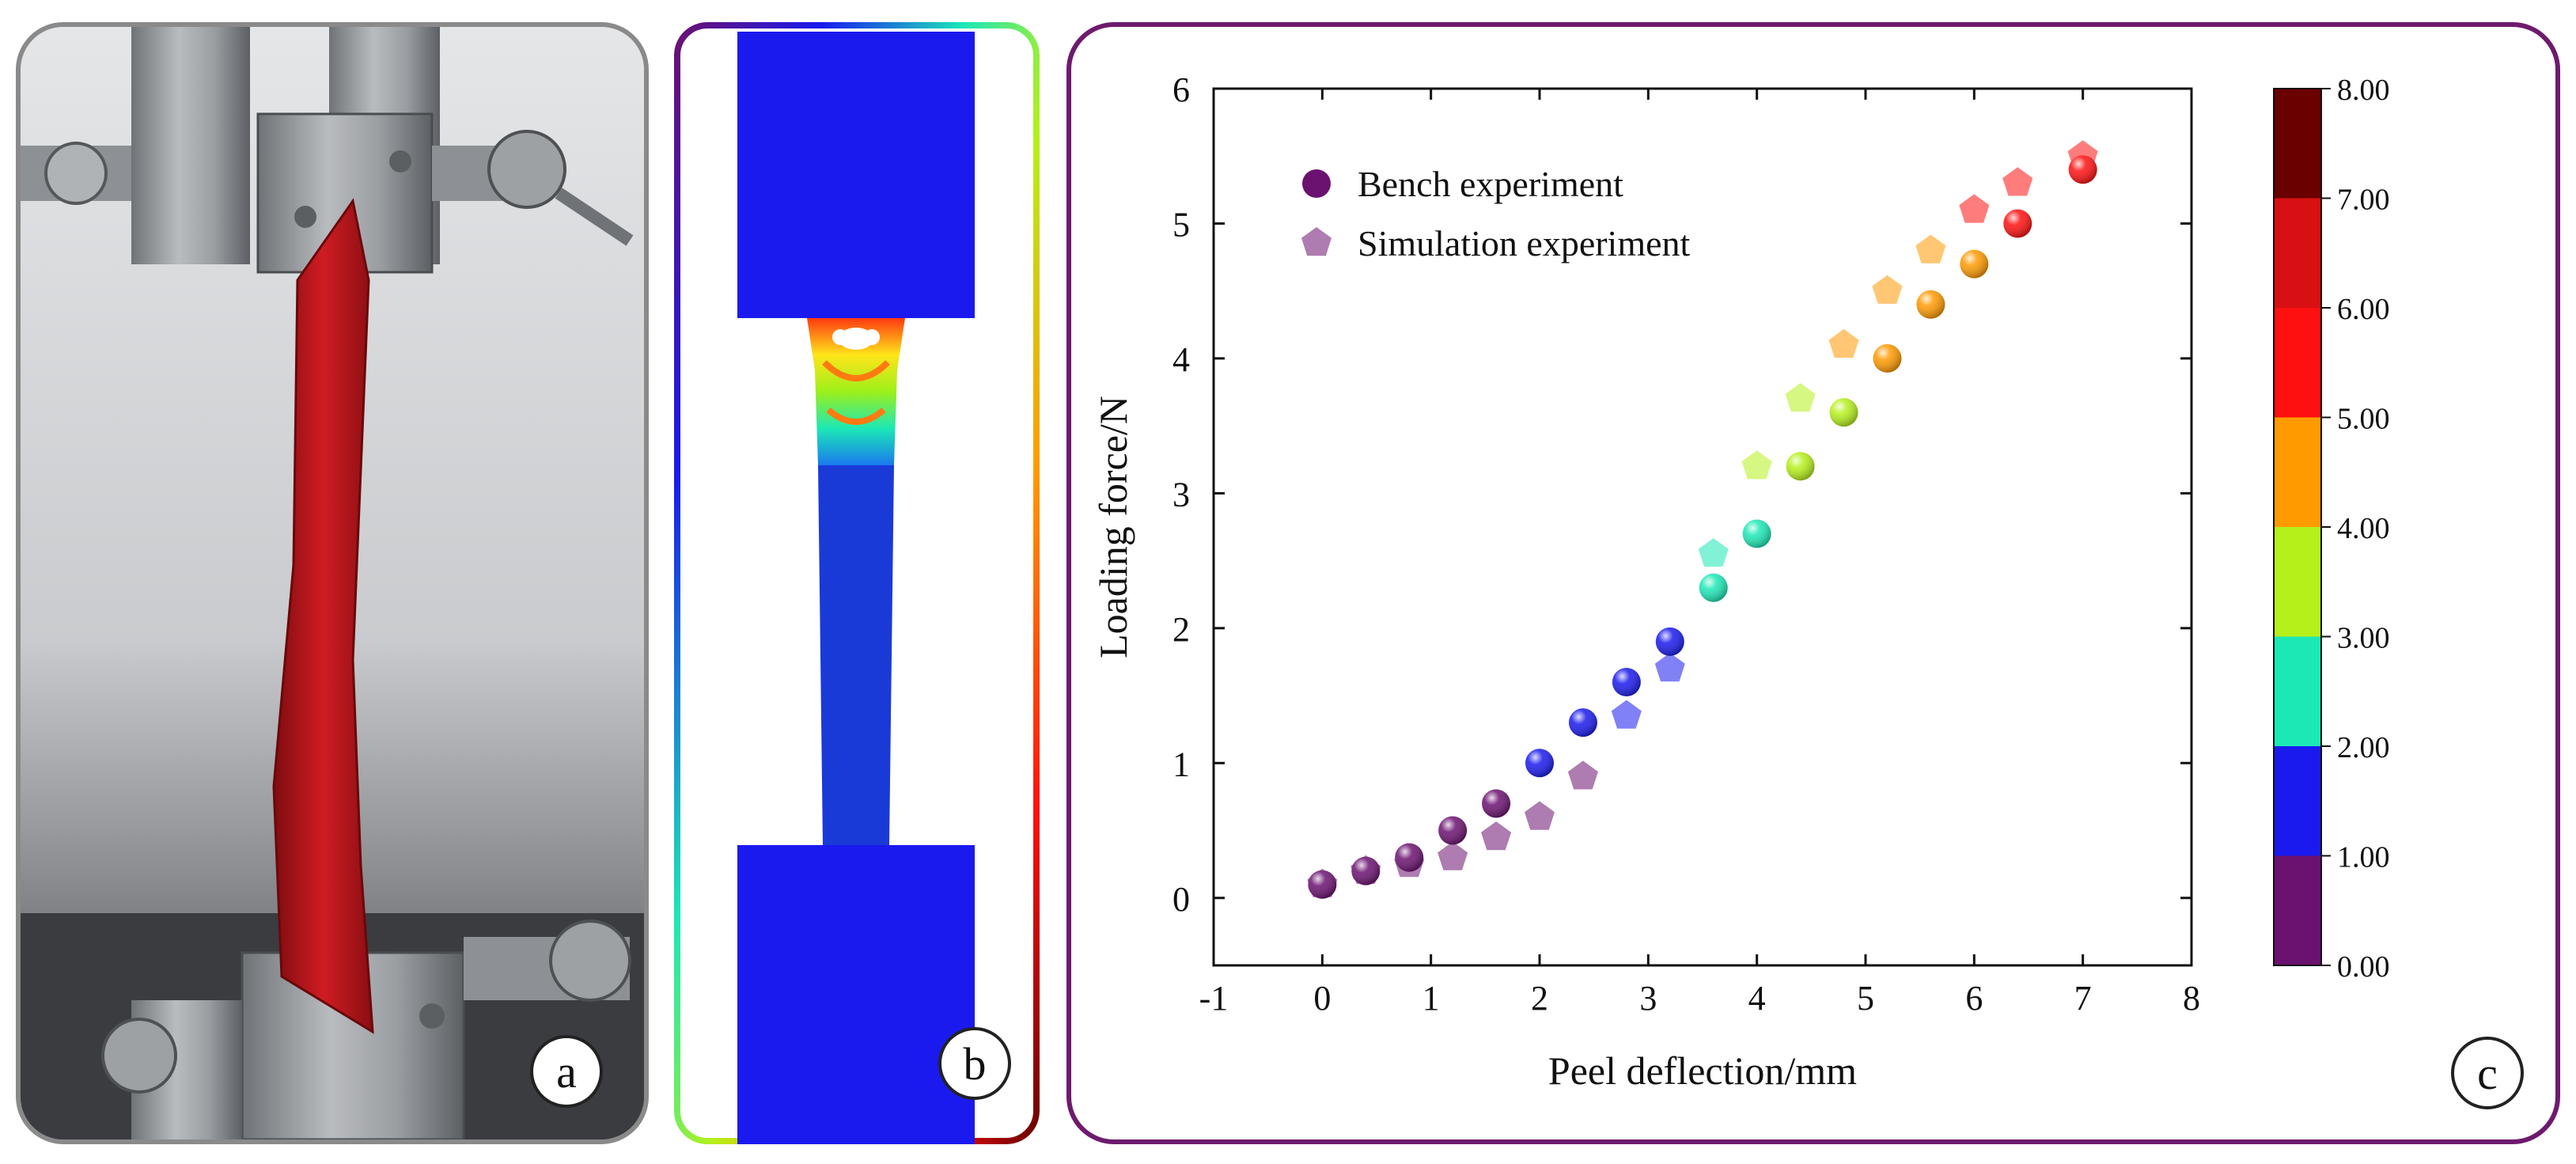 This screenshot has width=2576, height=1164. What do you see at coordinates (1113, 527) in the screenshot?
I see `y-axis-label: Loading force/N` at bounding box center [1113, 527].